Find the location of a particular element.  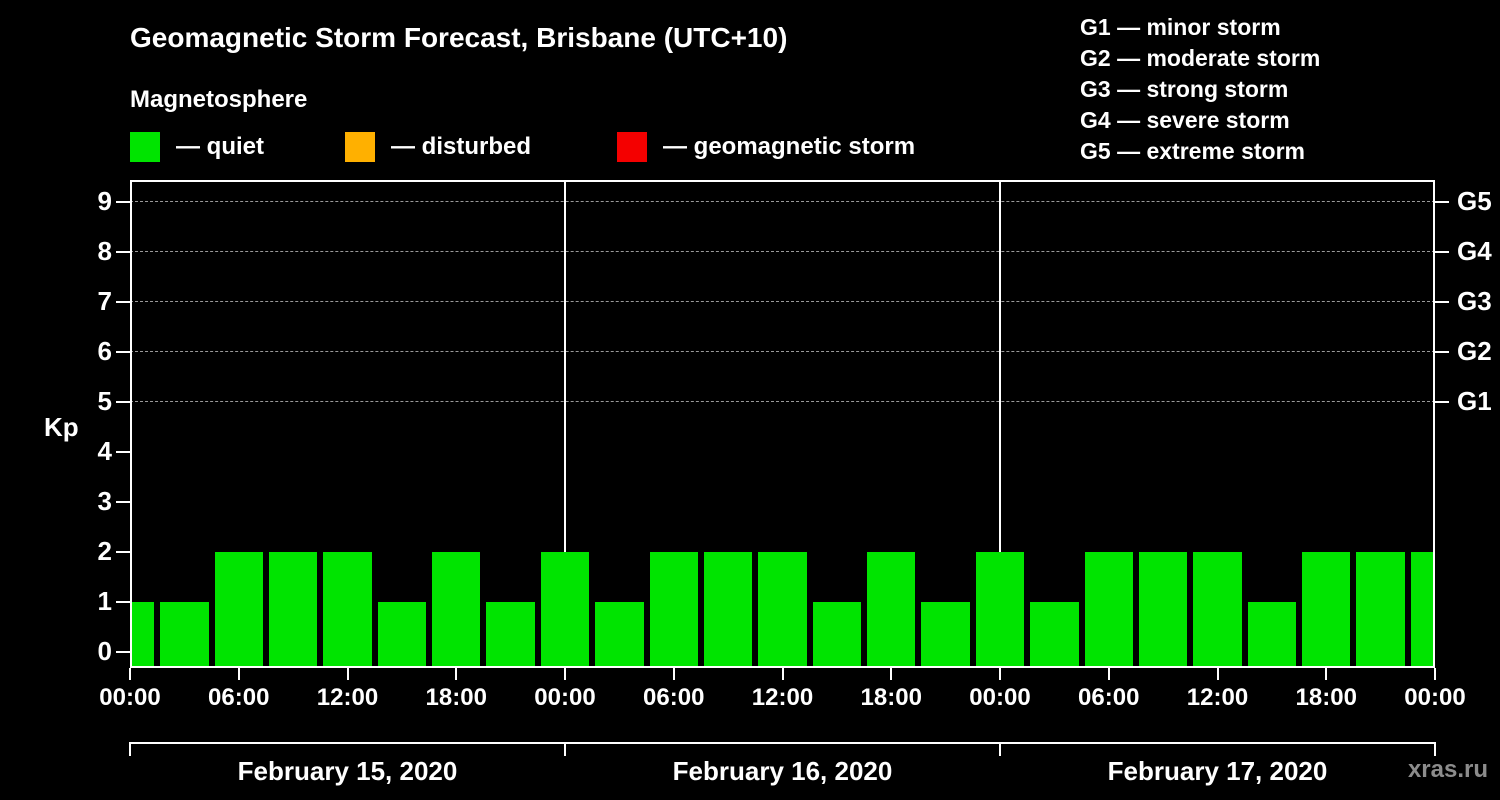

g-scale-label: G4 is located at coordinates (1474, 251).